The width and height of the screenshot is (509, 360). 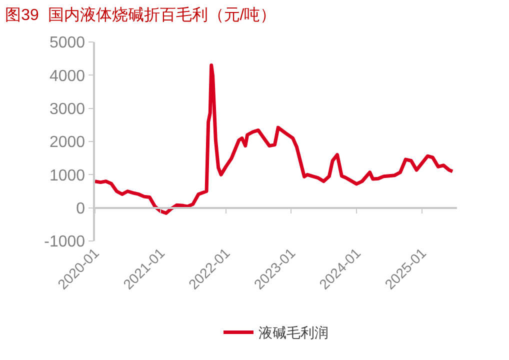 What do you see at coordinates (67, 76) in the screenshot?
I see `y-tick-label: 4000` at bounding box center [67, 76].